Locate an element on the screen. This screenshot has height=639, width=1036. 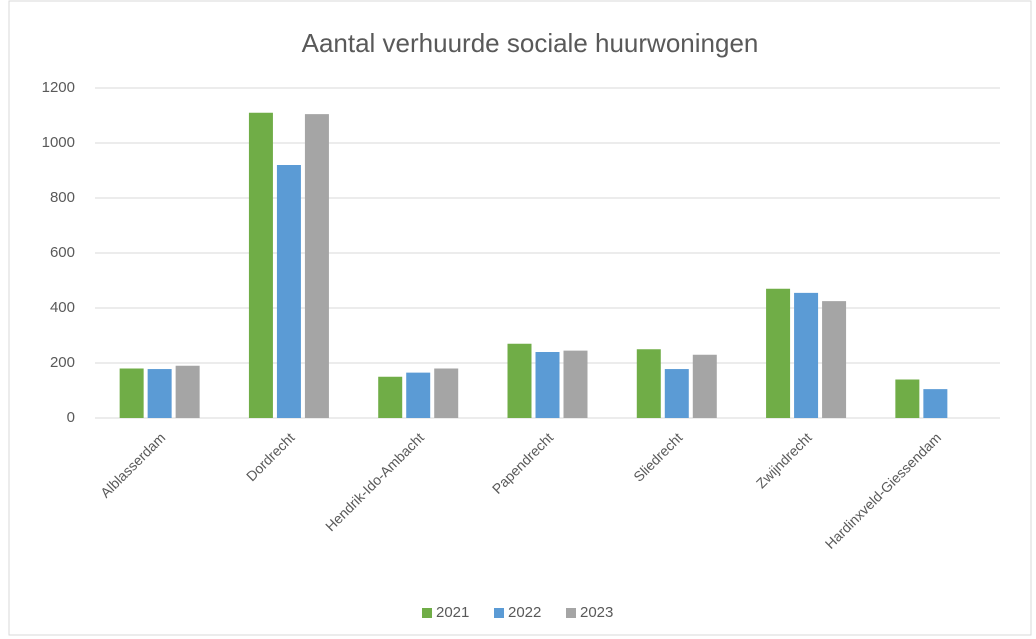
legend-label: 2021 is located at coordinates (452, 612).